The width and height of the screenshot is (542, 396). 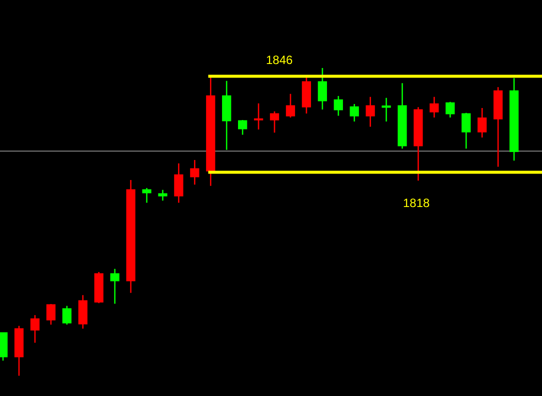 What do you see at coordinates (416, 203) in the screenshot?
I see `annotation: 1818` at bounding box center [416, 203].